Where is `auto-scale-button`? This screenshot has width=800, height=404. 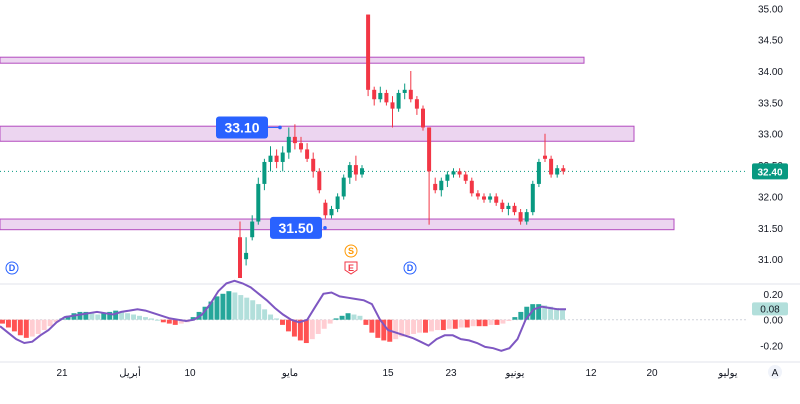 auto-scale-button is located at coordinates (775, 372).